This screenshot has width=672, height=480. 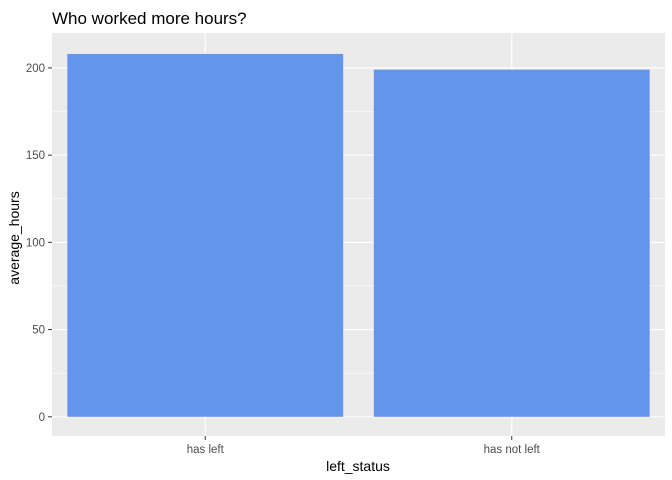 I want to click on y-tick-label: 150, so click(x=35, y=156).